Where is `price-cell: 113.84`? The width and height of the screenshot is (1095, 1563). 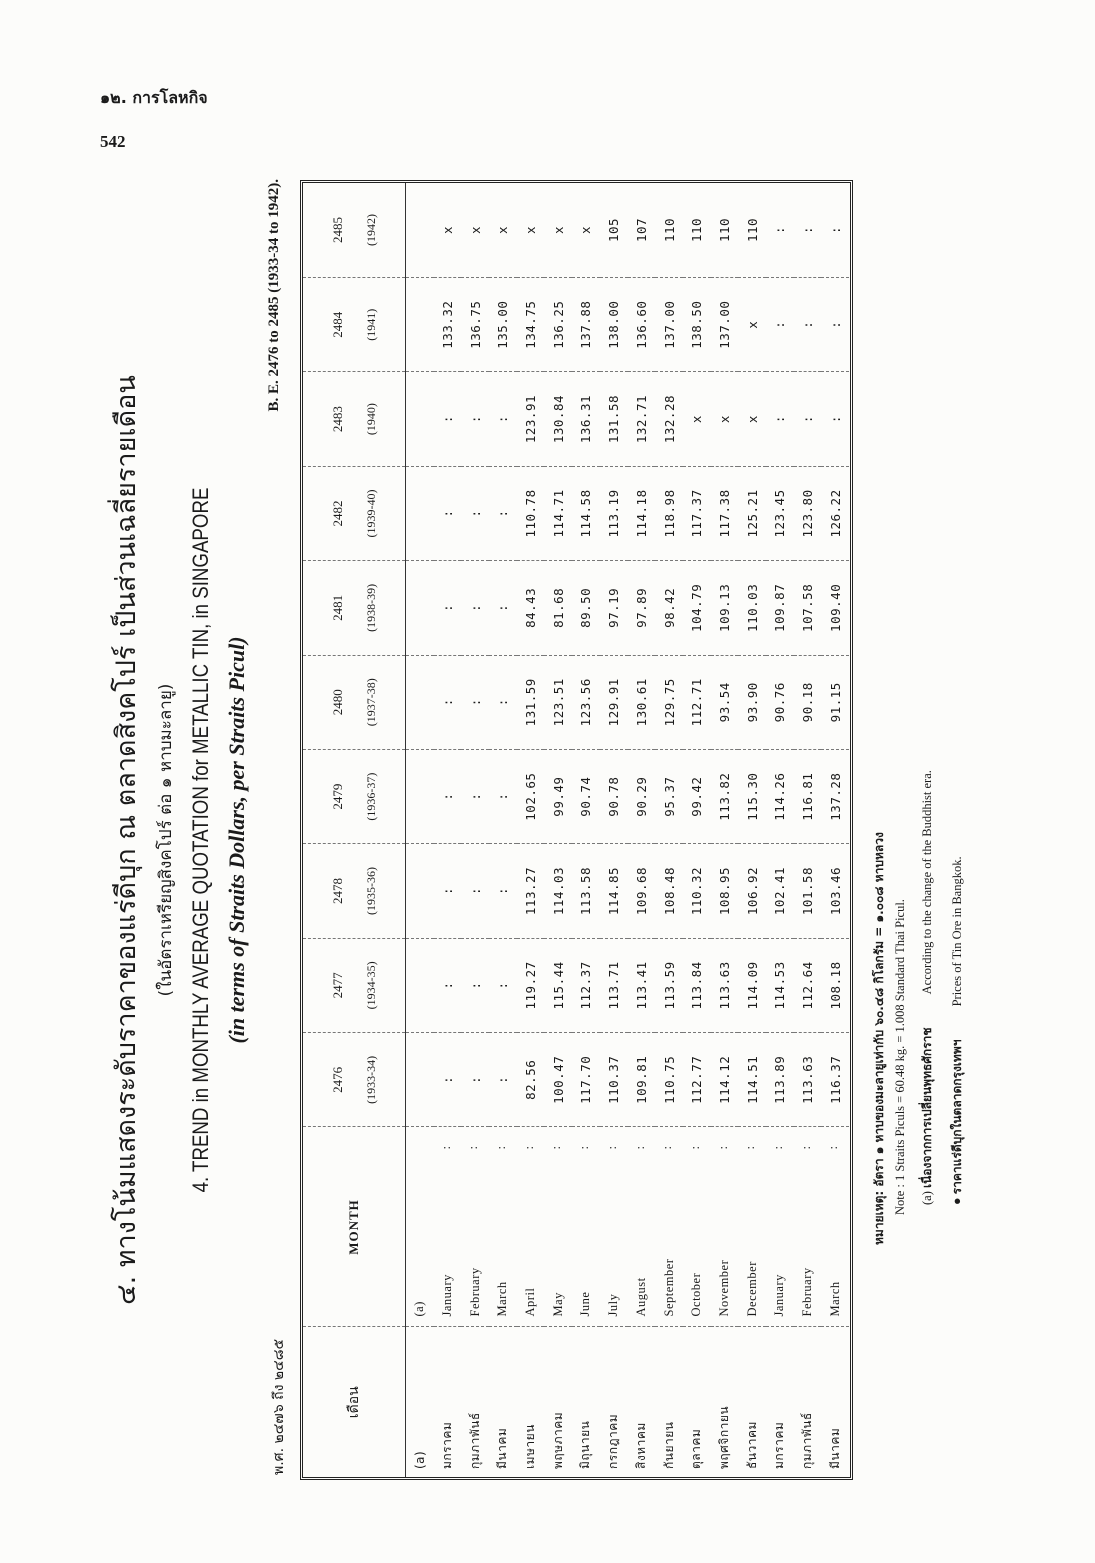 price-cell: 113.84 is located at coordinates (696, 985).